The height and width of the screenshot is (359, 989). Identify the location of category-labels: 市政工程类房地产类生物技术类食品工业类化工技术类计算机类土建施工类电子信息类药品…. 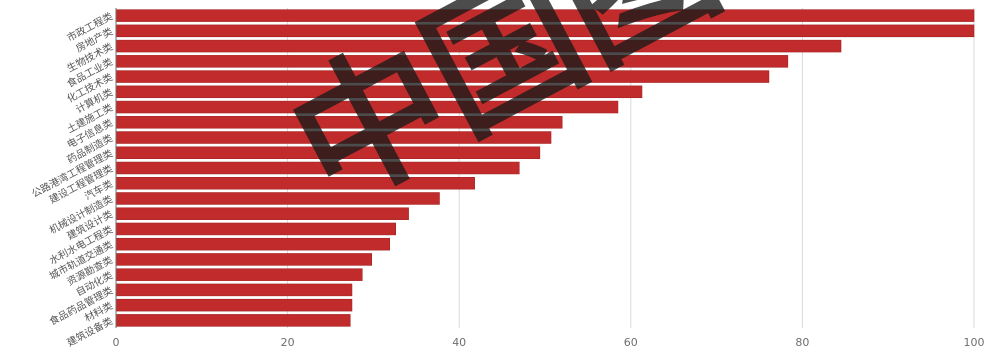
(72, 179).